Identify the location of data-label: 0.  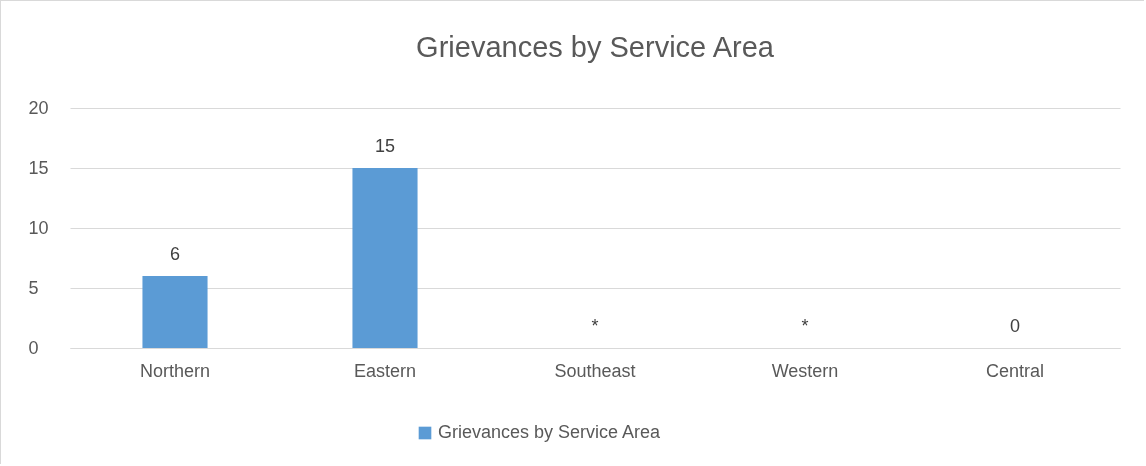
(1015, 326).